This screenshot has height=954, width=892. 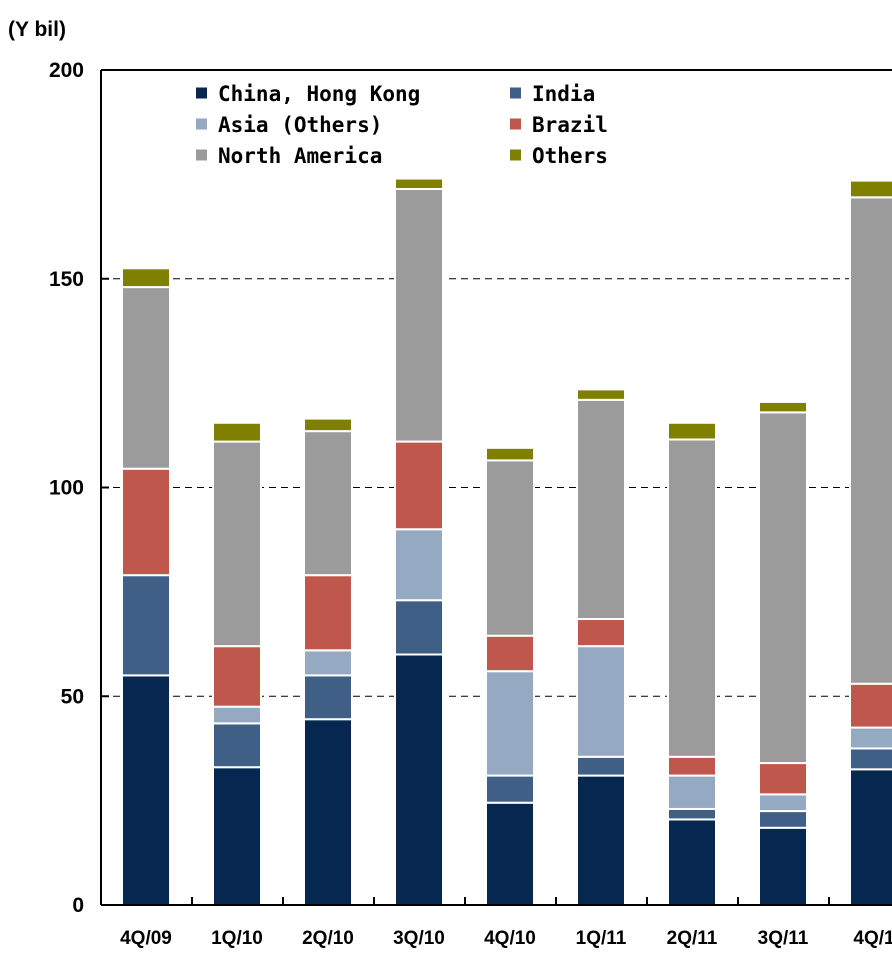 What do you see at coordinates (78, 905) in the screenshot?
I see `y-tick-label: 0` at bounding box center [78, 905].